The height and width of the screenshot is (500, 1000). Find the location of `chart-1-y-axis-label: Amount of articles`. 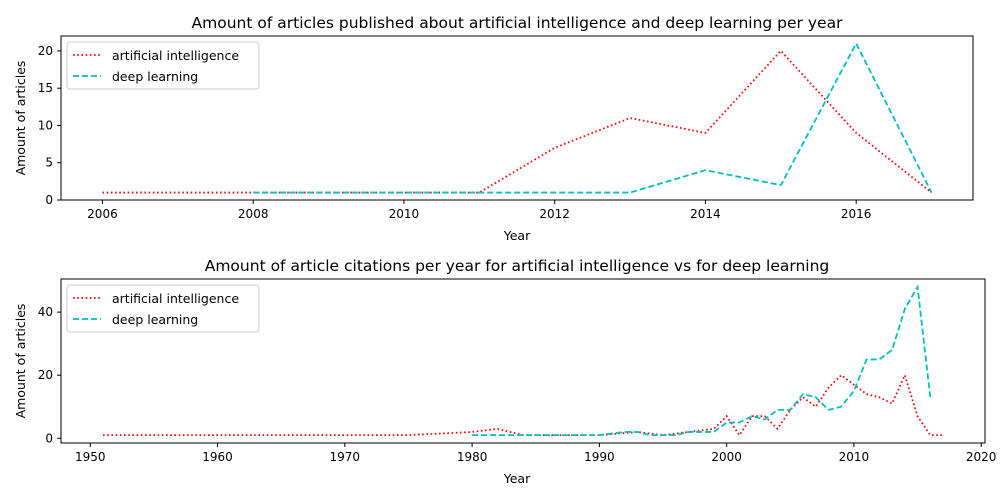

chart-1-y-axis-label: Amount of articles is located at coordinates (20, 118).